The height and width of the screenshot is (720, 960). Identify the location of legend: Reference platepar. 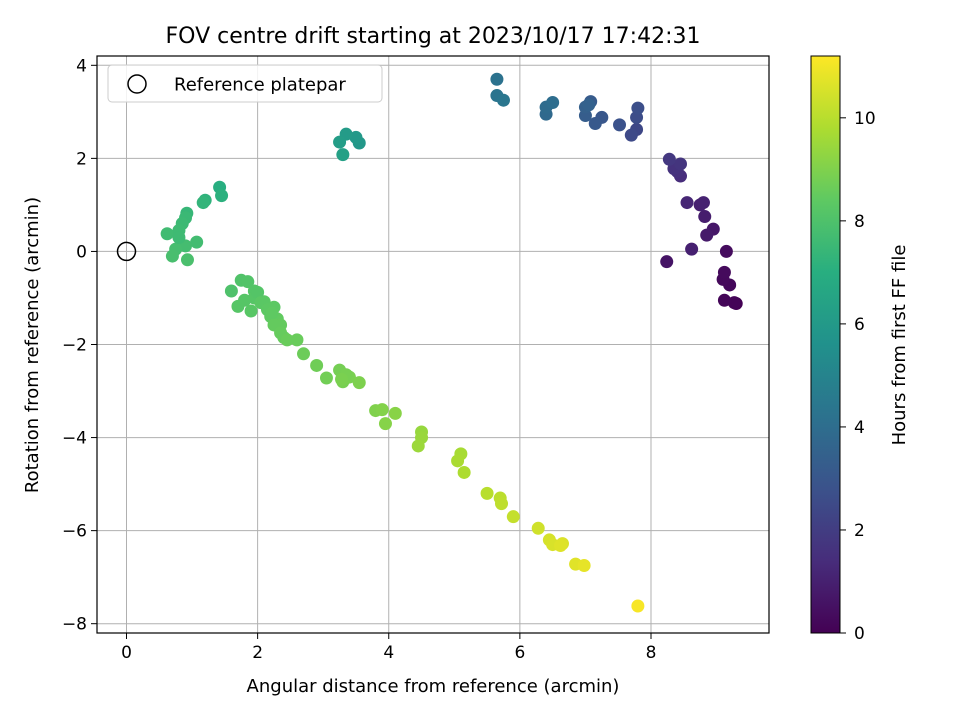
(245, 83).